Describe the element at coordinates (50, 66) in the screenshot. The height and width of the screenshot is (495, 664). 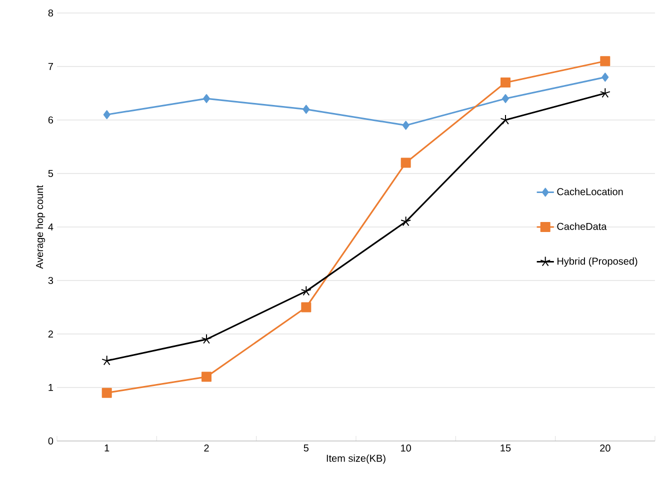
I see `y-tick-label: 7` at that location.